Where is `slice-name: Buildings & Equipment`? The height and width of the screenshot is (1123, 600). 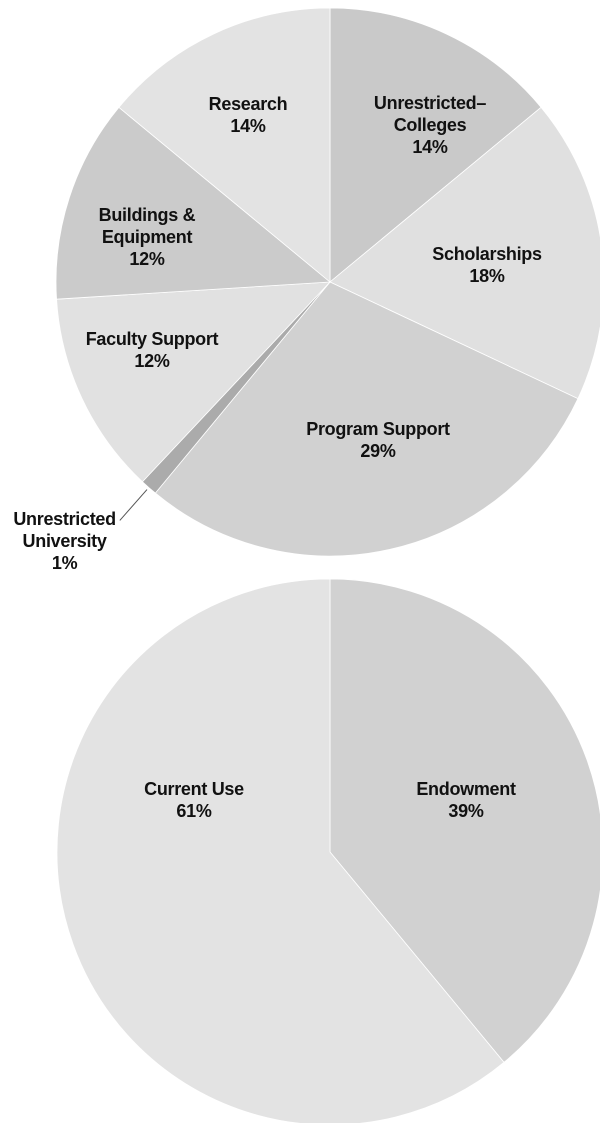 slice-name: Buildings & Equipment is located at coordinates (147, 226).